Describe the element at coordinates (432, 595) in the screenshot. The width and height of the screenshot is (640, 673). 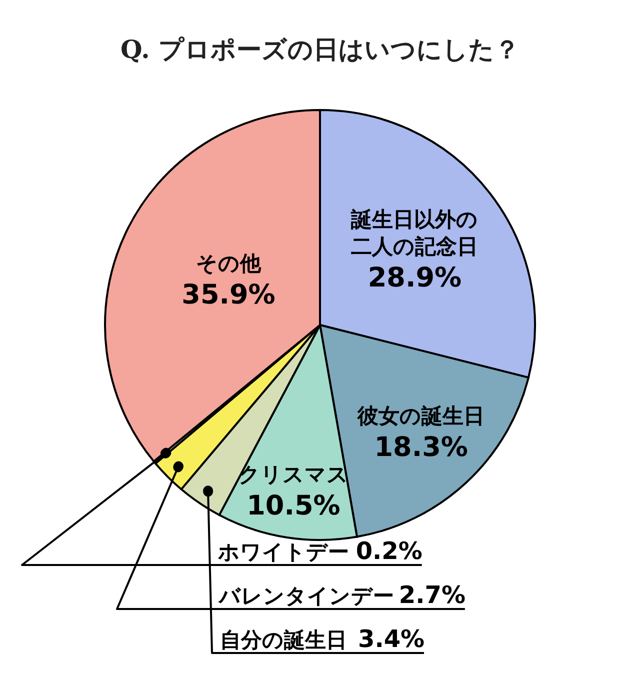
I see `data-label: 2.7%` at that location.